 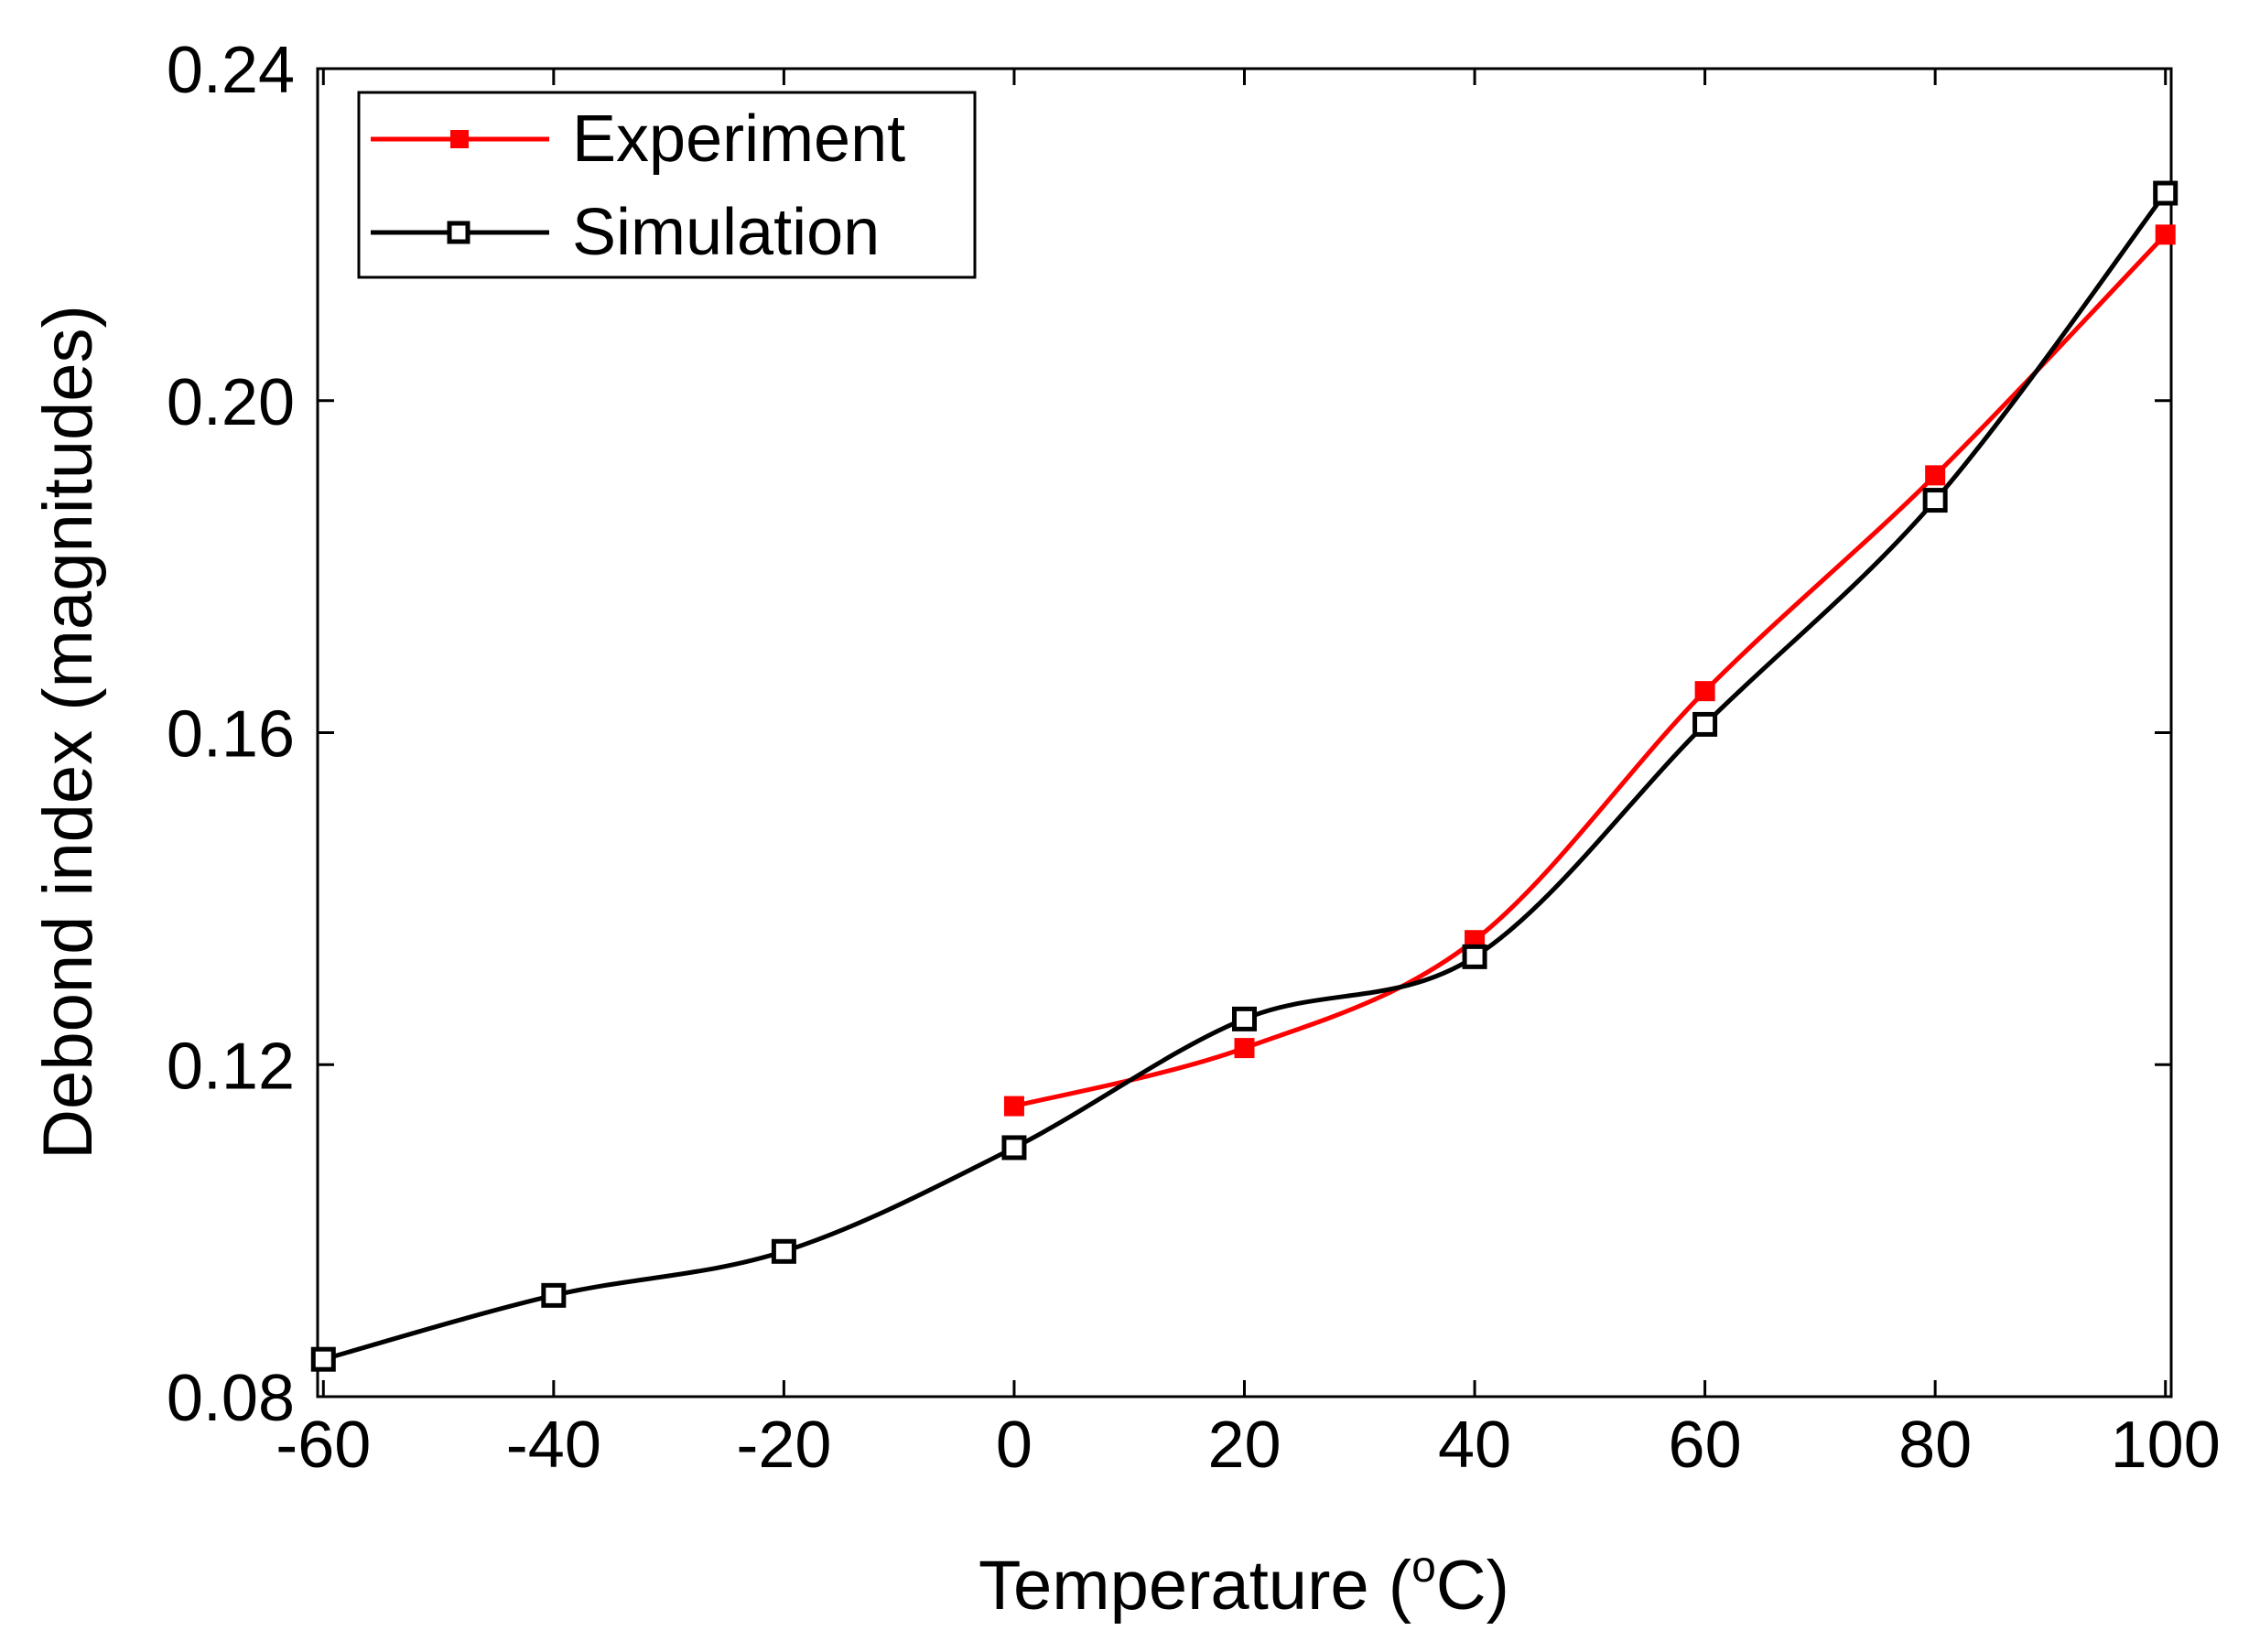 What do you see at coordinates (2166, 1445) in the screenshot?
I see `x-tick-label: 100` at bounding box center [2166, 1445].